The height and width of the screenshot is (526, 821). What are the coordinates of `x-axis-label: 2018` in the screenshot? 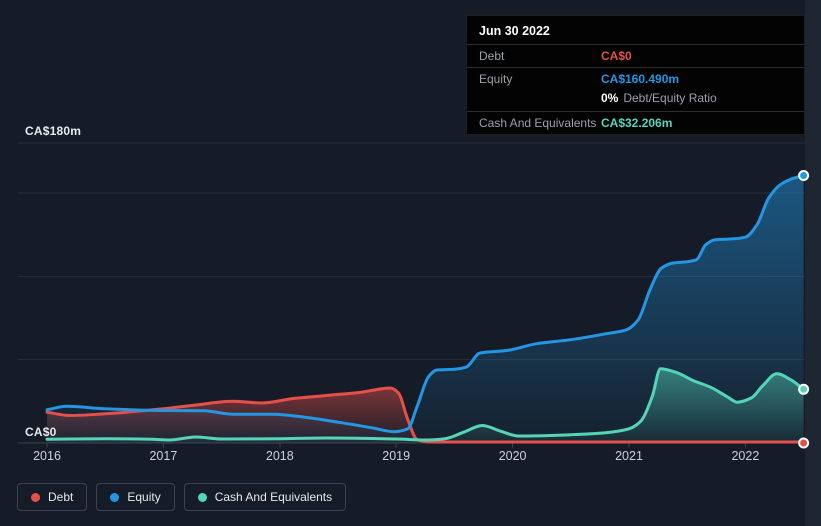 It's located at (279, 456).